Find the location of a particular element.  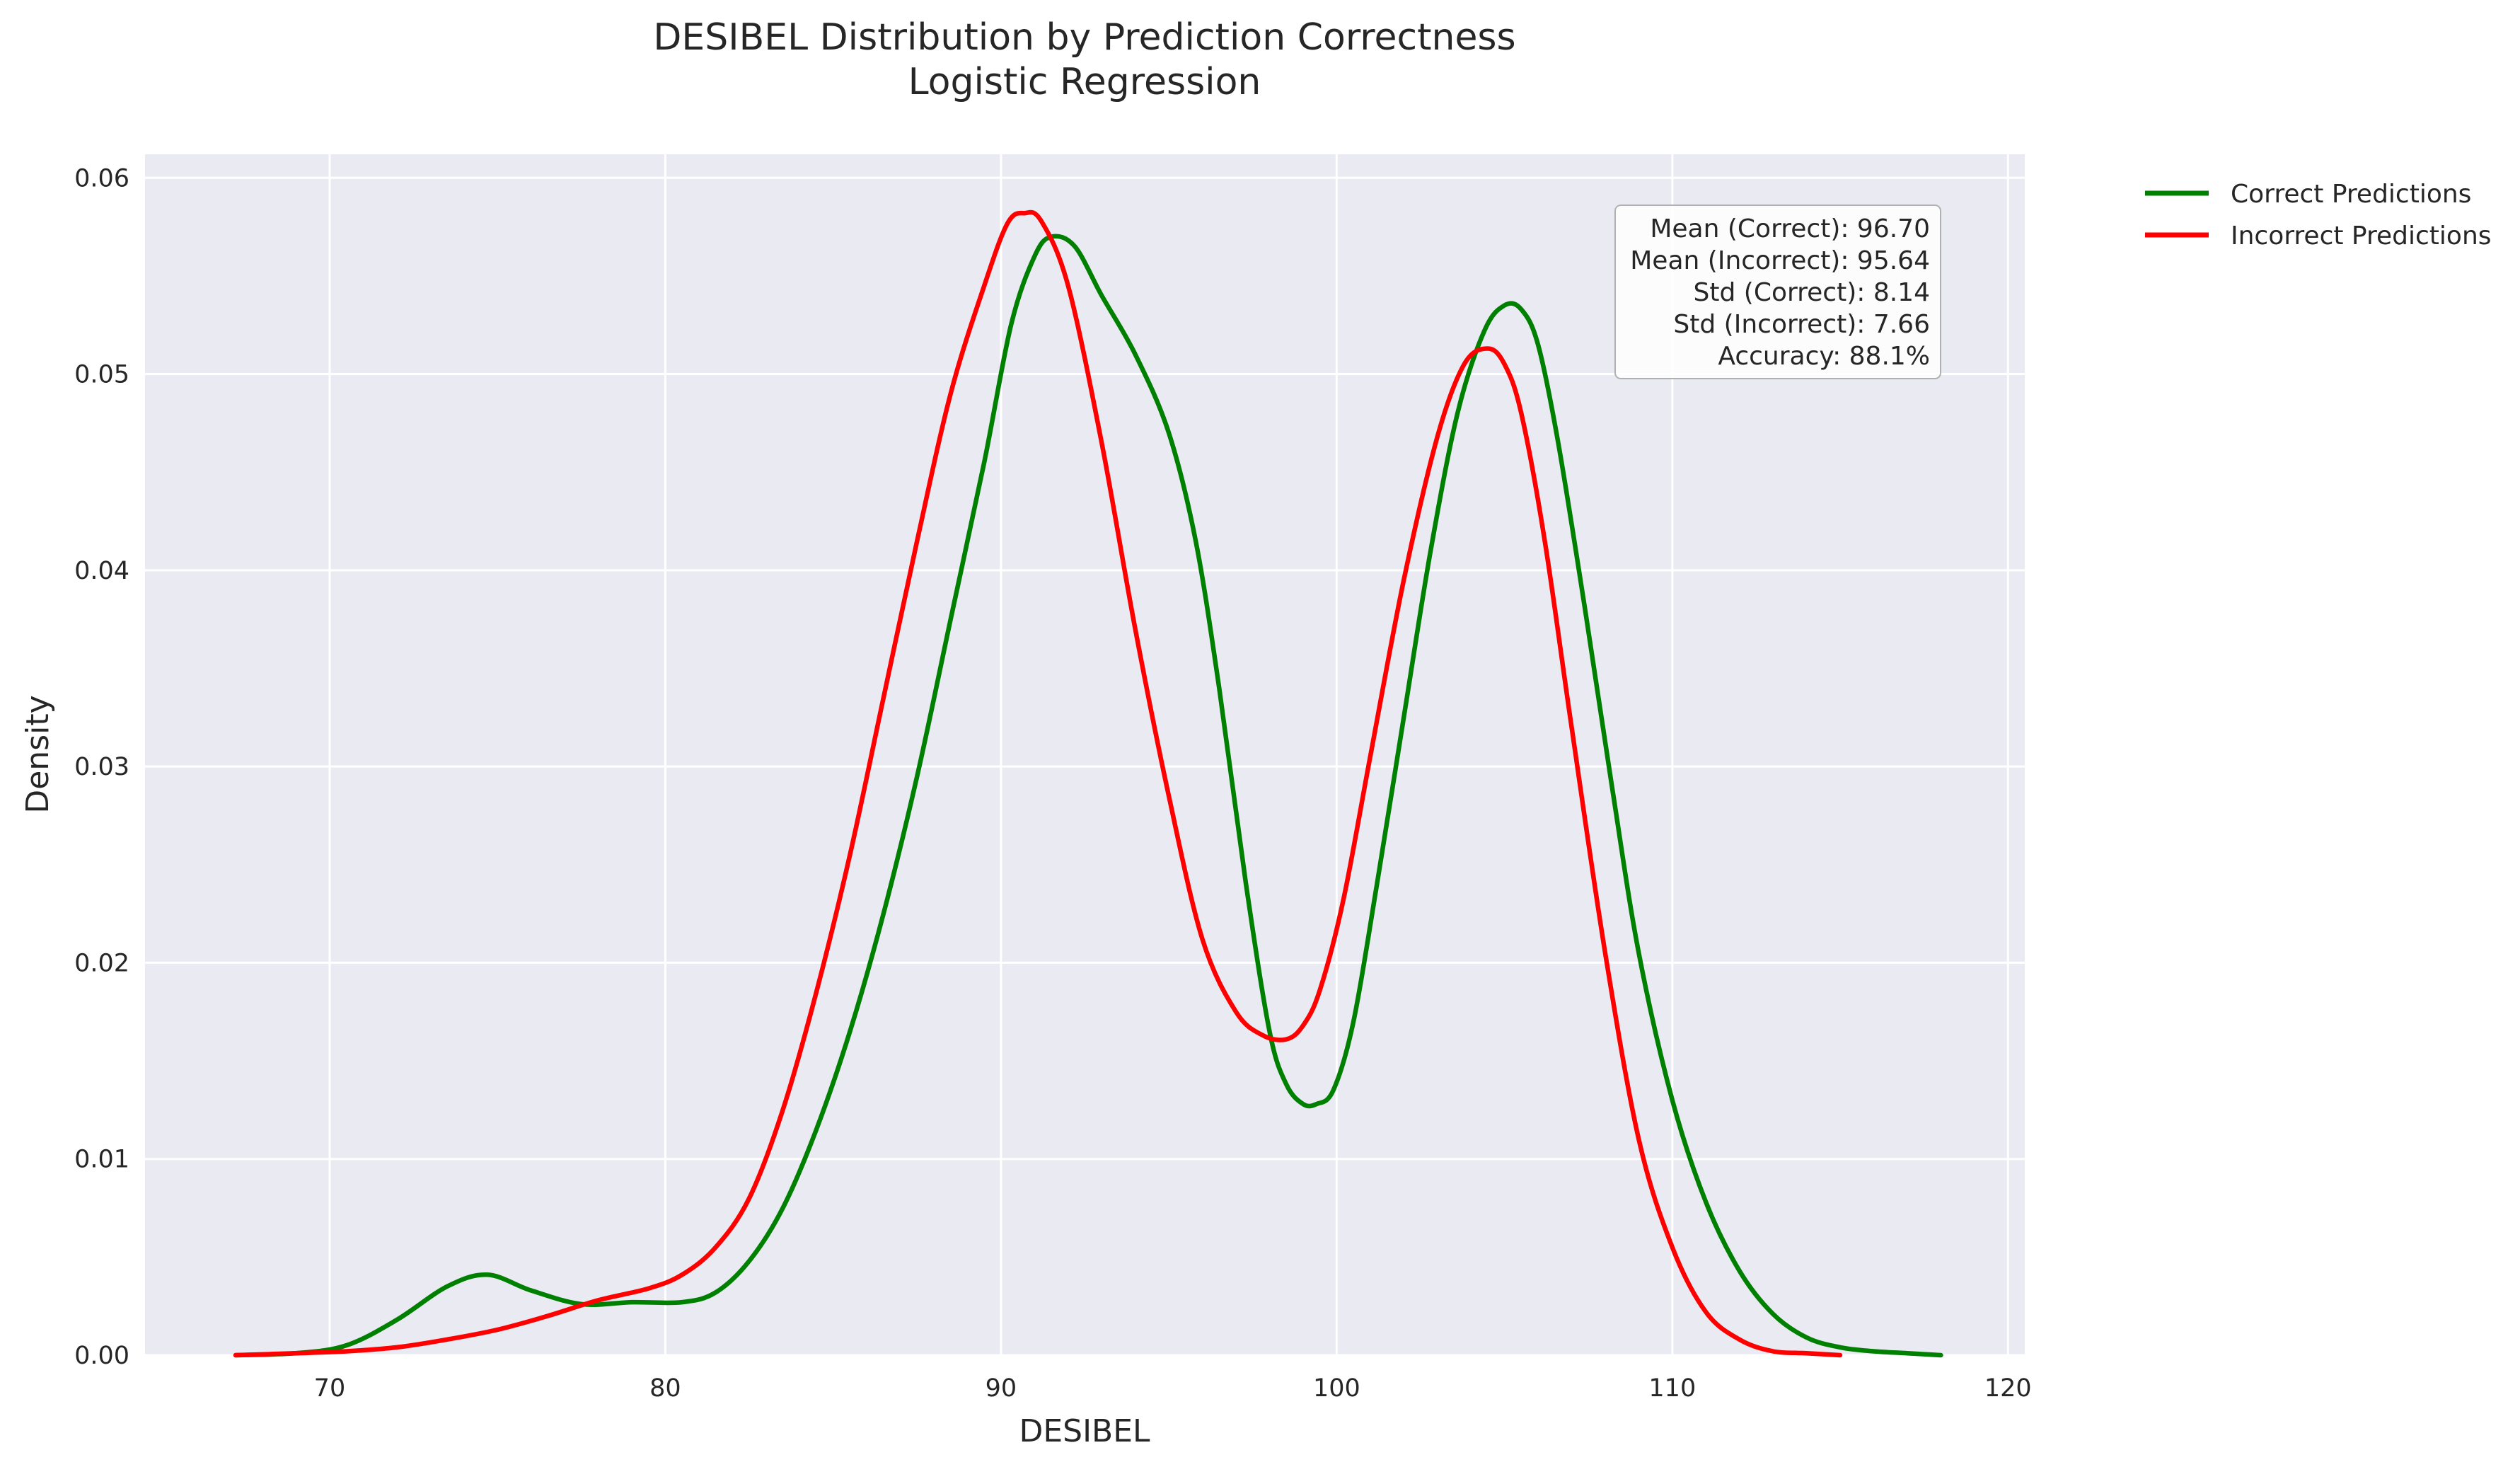

stats-line: Std (Incorrect): 7.66 is located at coordinates (1802, 324).